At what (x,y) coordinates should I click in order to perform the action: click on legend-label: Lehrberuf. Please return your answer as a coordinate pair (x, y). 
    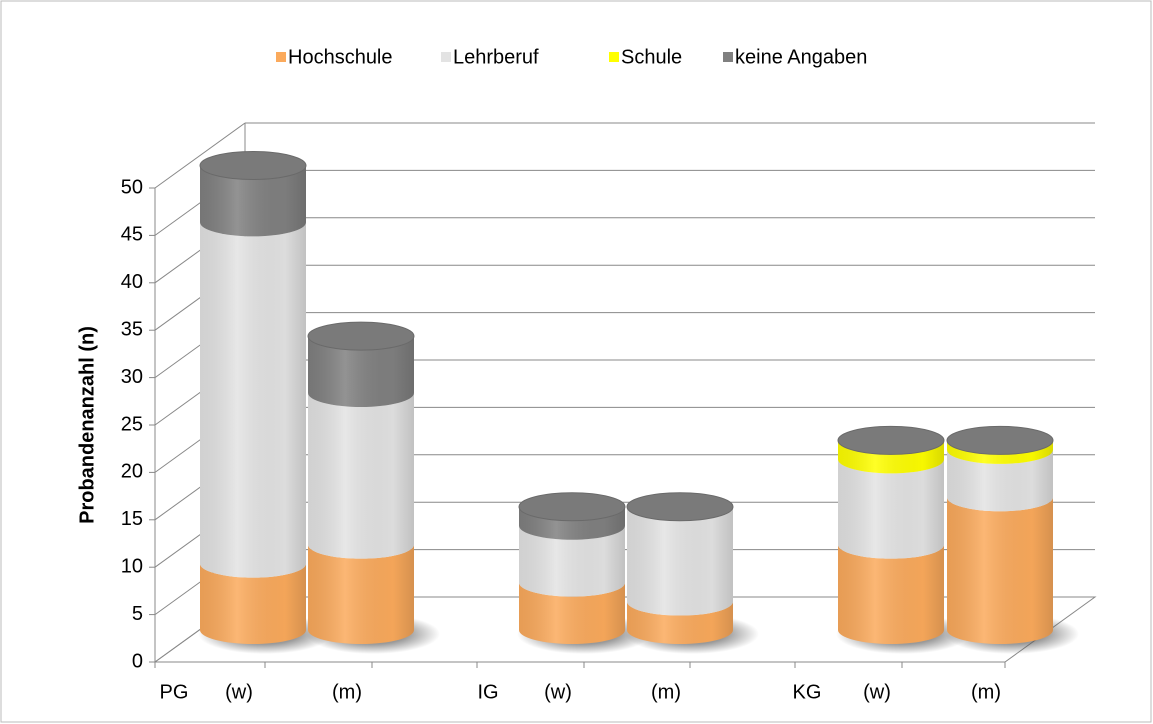
    Looking at the image, I should click on (496, 57).